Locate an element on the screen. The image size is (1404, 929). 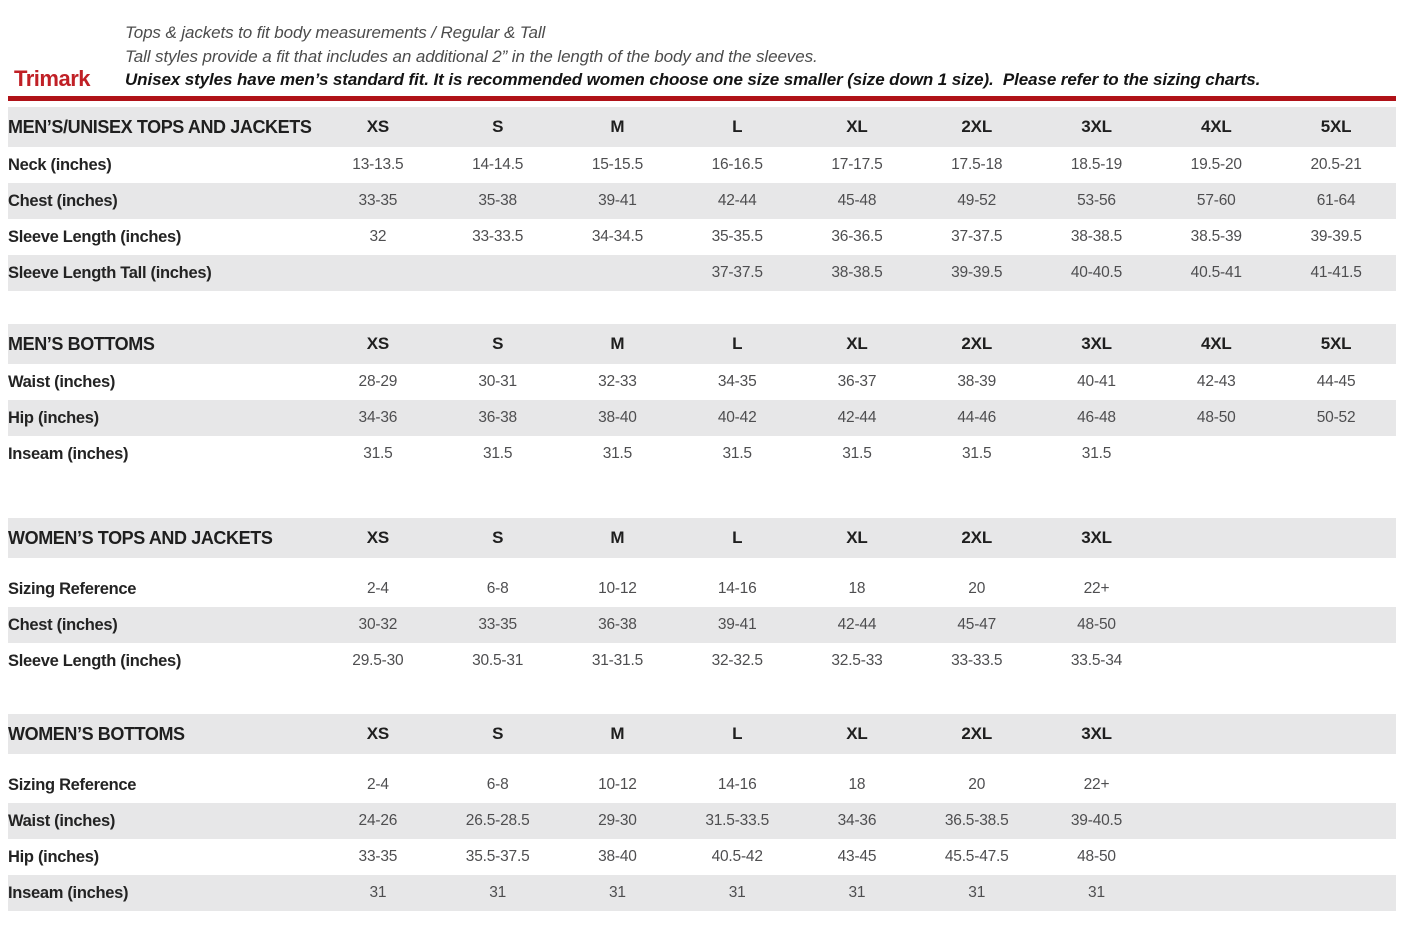
measurement-value: 49-52 is located at coordinates (977, 200).